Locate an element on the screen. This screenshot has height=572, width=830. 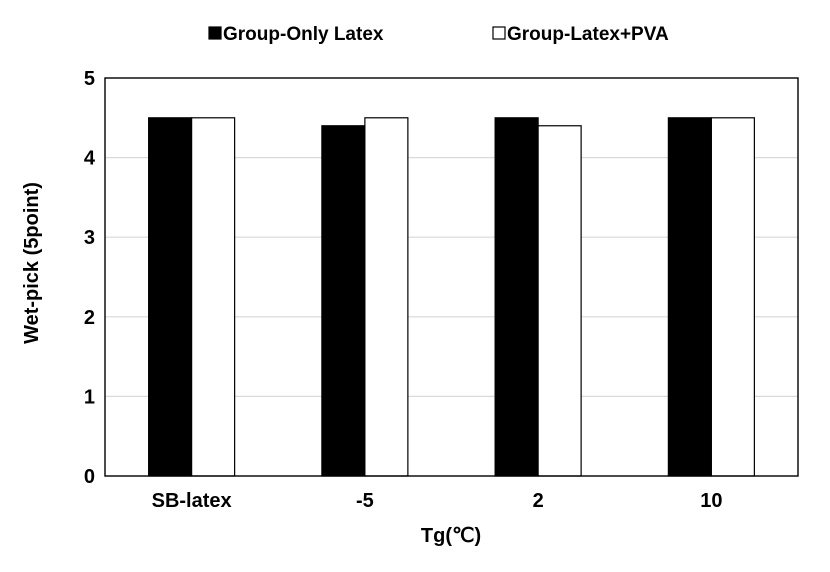
x-tick-label: 2 is located at coordinates (538, 501).